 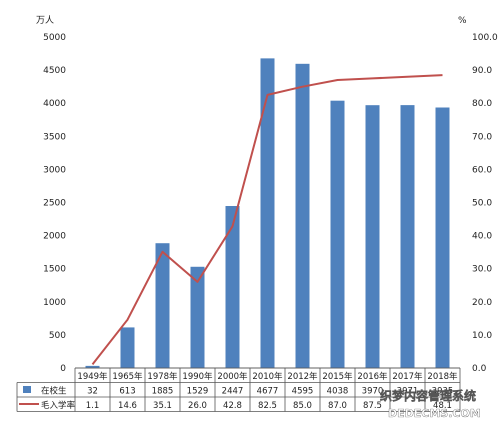 I want to click on left-tick-label: 1000, so click(x=54, y=303).